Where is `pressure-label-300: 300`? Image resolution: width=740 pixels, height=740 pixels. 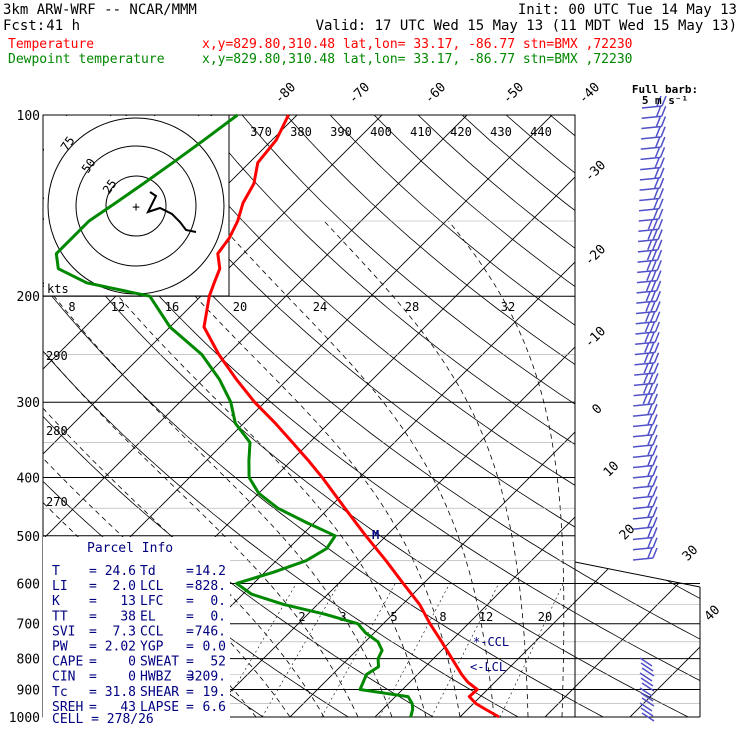
pressure-label-300: 300 is located at coordinates (28, 403).